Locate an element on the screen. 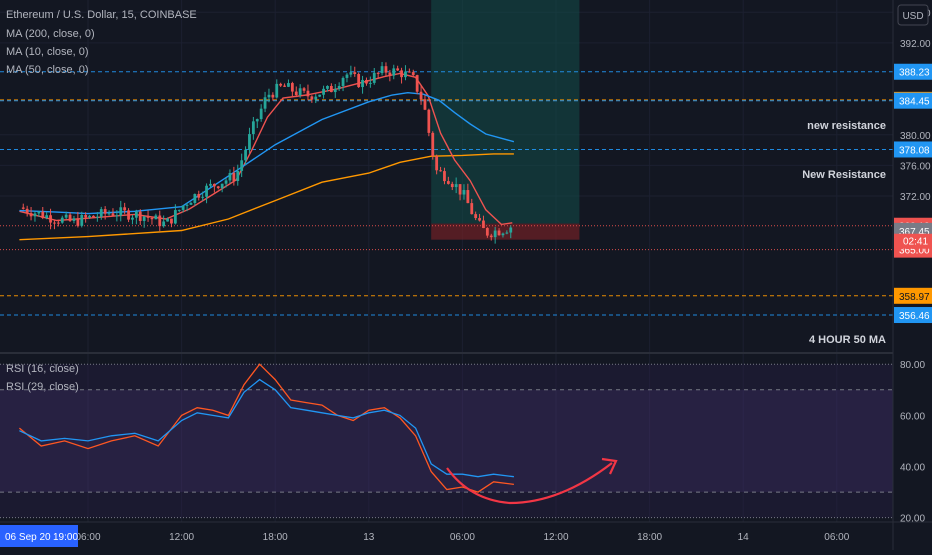  annotation-new-resistance-upper: New Resistance is located at coordinates (844, 175).